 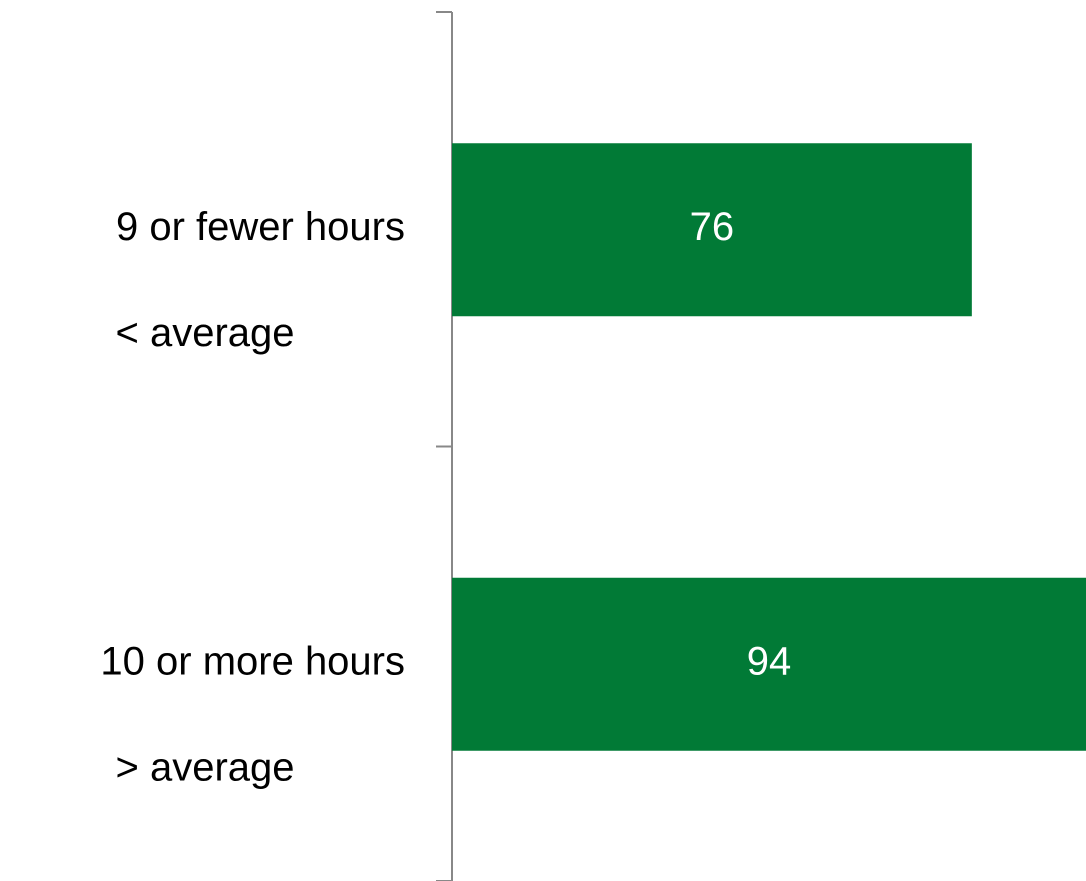 What do you see at coordinates (252, 661) in the screenshot?
I see `category-label: 10 or more hours` at bounding box center [252, 661].